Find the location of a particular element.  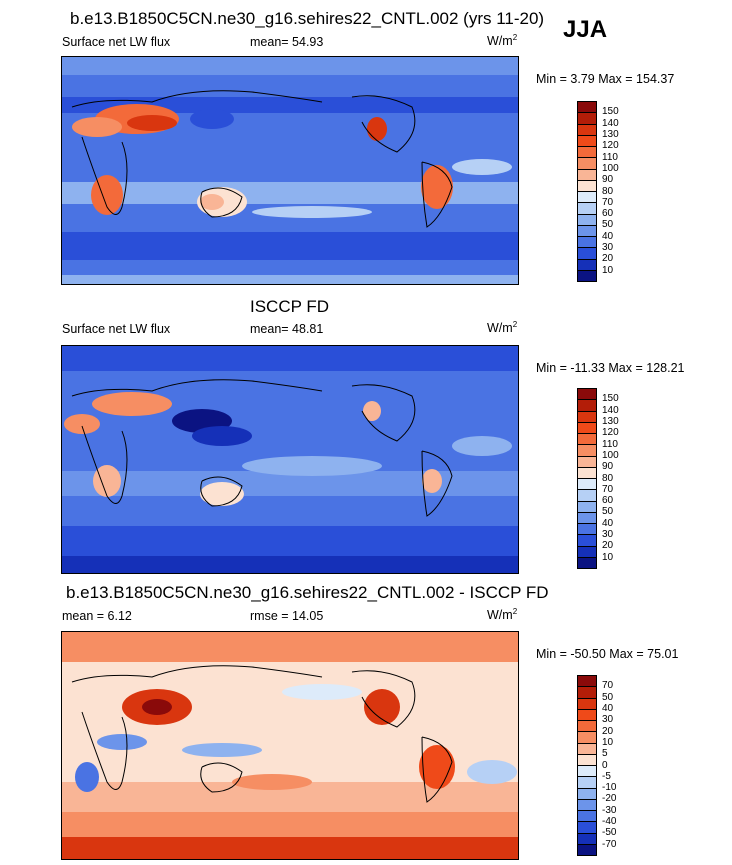

panel-model-minmax: Min = 3.79 Max = 154.37 is located at coordinates (605, 79).